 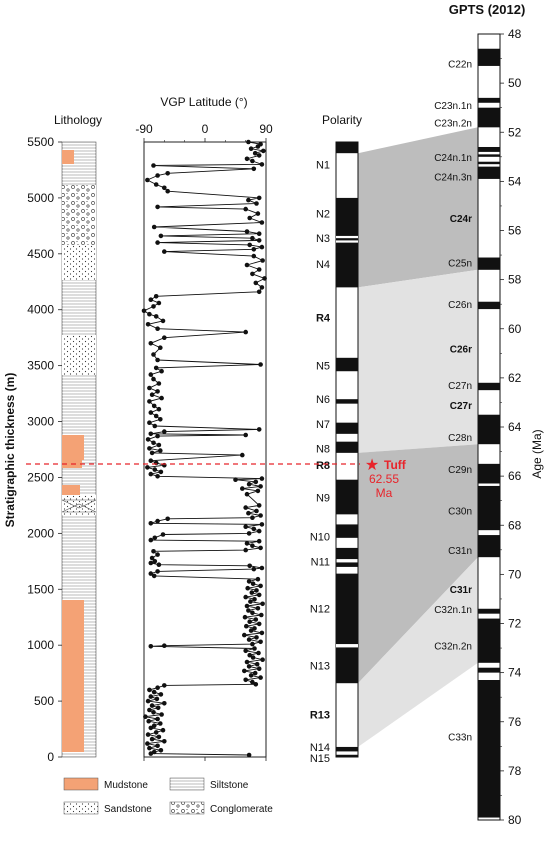 What do you see at coordinates (515, 231) in the screenshot?
I see `age-tick-label: 56` at bounding box center [515, 231].